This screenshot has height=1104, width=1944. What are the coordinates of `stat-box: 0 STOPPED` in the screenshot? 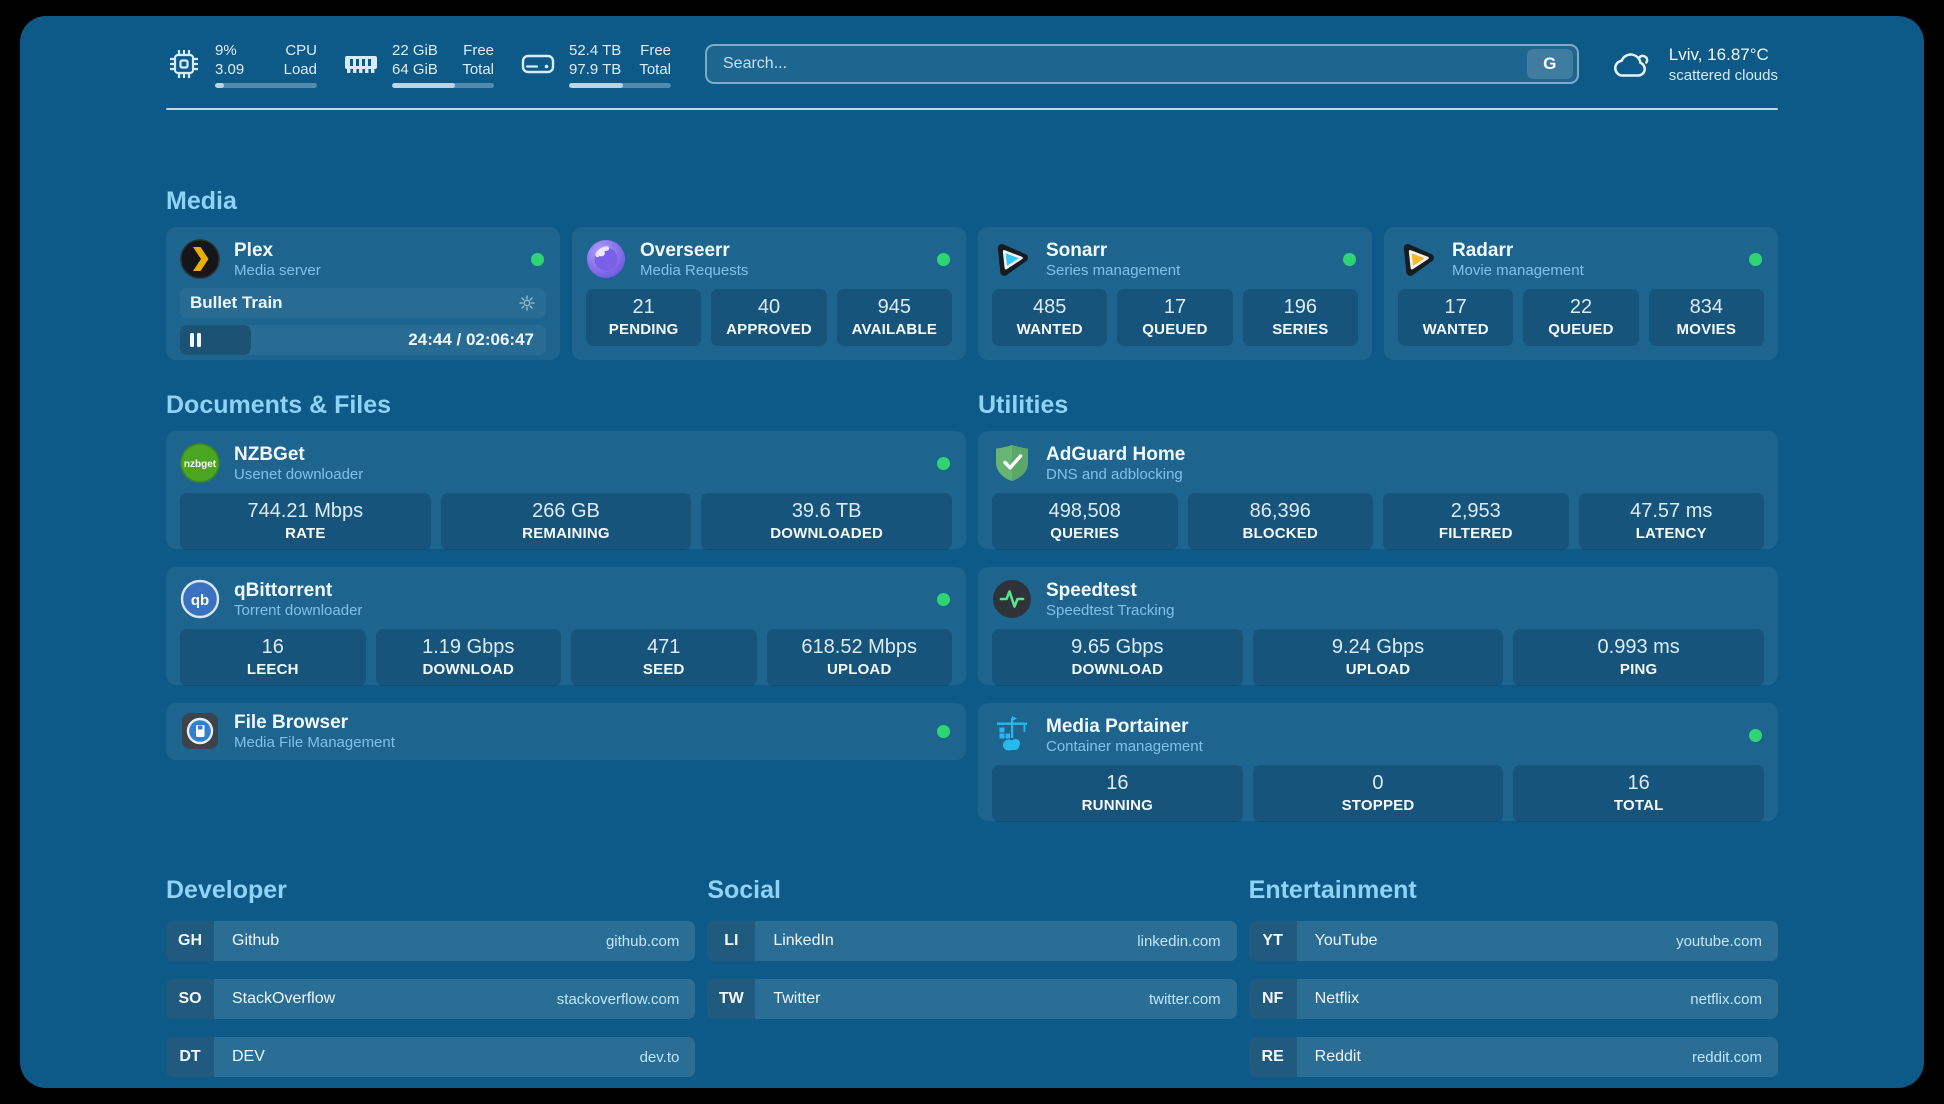 It's located at (1378, 793).